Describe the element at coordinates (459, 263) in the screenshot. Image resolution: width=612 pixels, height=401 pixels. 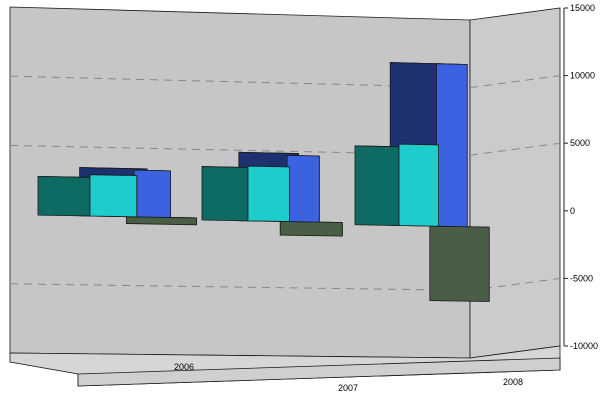
I see `bar-2008-s4-face` at that location.